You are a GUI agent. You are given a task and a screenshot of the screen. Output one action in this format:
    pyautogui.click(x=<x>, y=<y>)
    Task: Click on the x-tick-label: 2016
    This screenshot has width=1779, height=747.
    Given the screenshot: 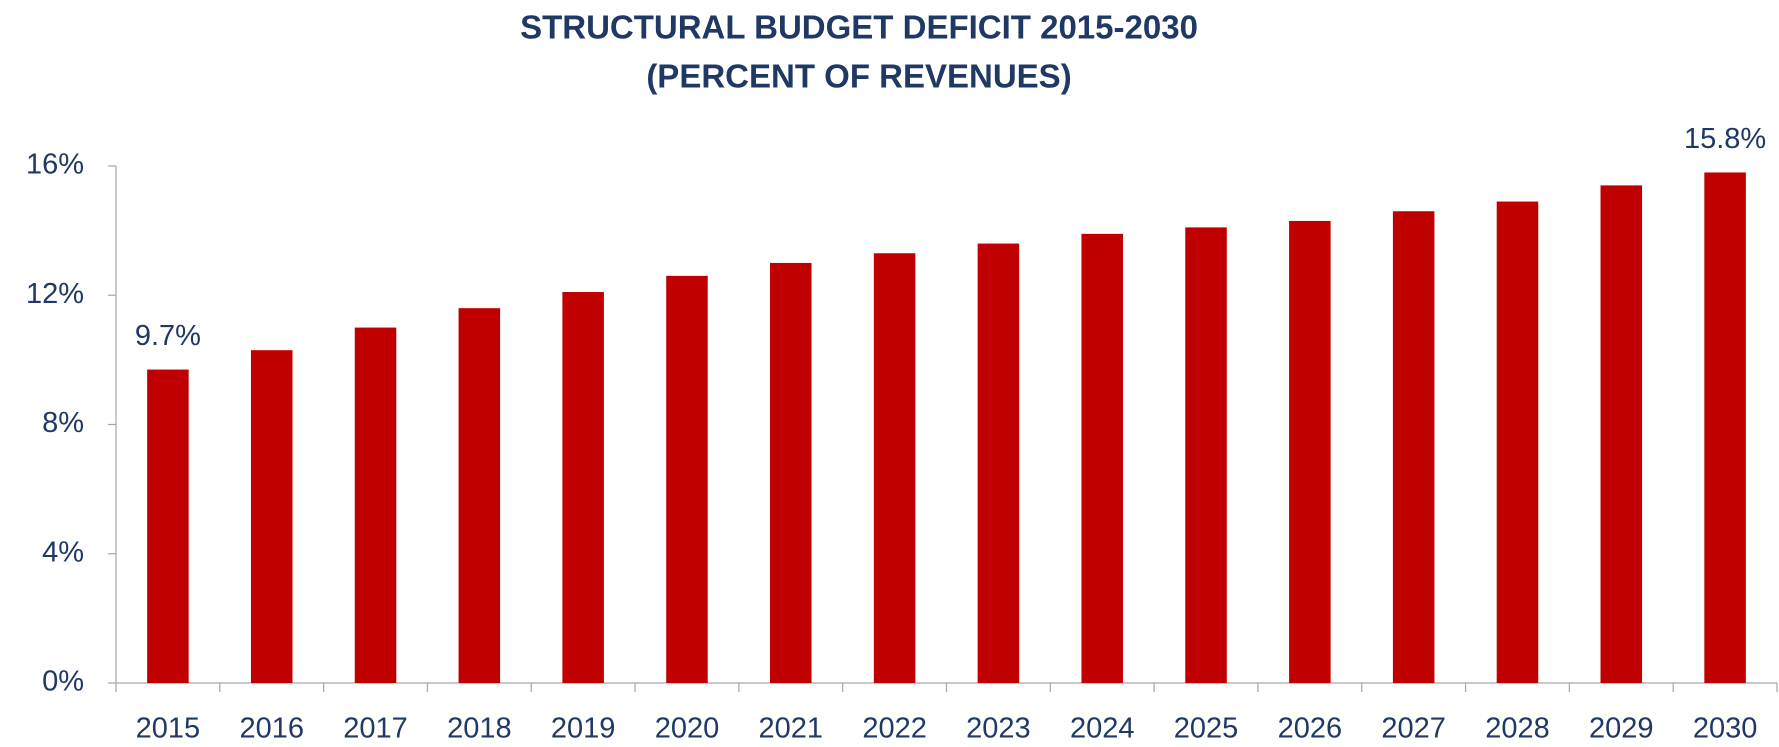 What is the action you would take?
    pyautogui.click(x=271, y=729)
    